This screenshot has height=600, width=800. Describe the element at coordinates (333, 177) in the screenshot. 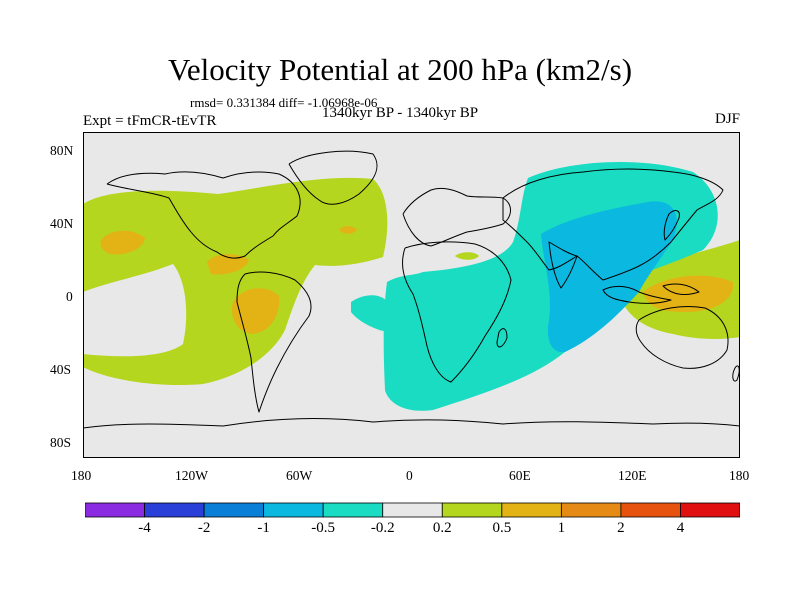

I see `coastline-greenland` at that location.